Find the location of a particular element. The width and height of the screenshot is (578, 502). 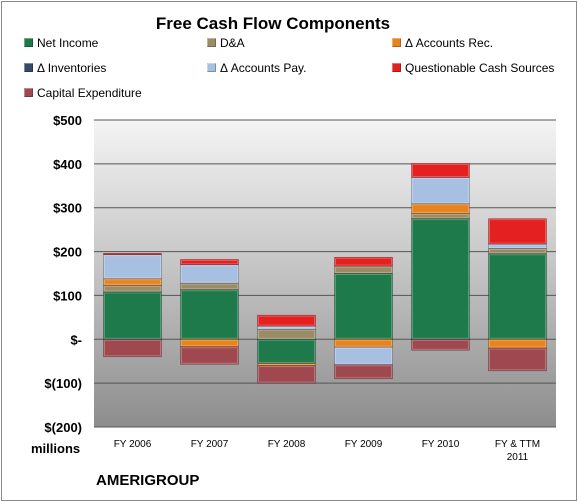

legend-label: Questionable Cash Sources is located at coordinates (480, 68).